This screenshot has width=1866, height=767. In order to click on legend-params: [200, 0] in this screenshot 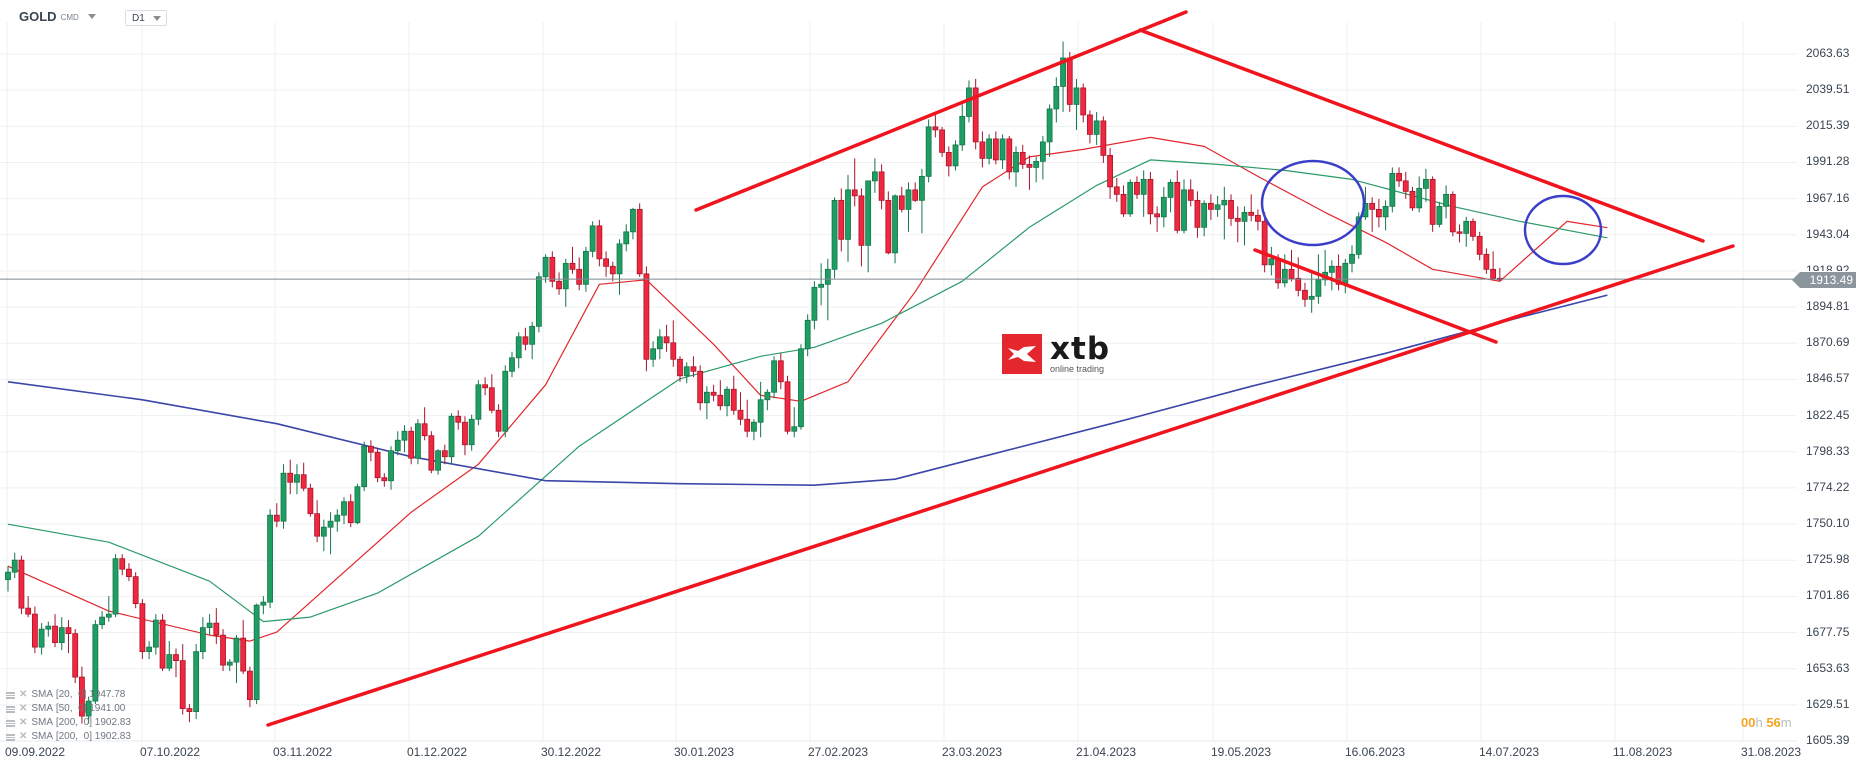, I will do `click(73, 722)`.